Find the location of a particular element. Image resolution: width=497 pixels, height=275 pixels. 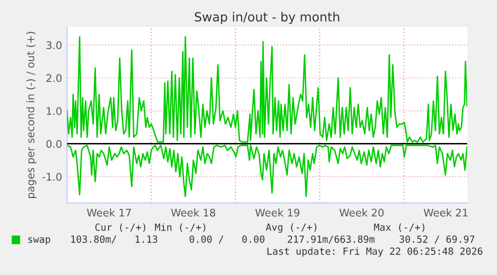

chart-title: Swap in/out - by month is located at coordinates (267, 18).